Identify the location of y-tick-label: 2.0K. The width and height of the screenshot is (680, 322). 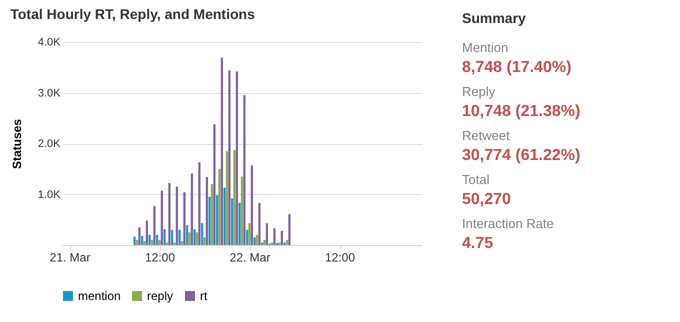
(50, 144).